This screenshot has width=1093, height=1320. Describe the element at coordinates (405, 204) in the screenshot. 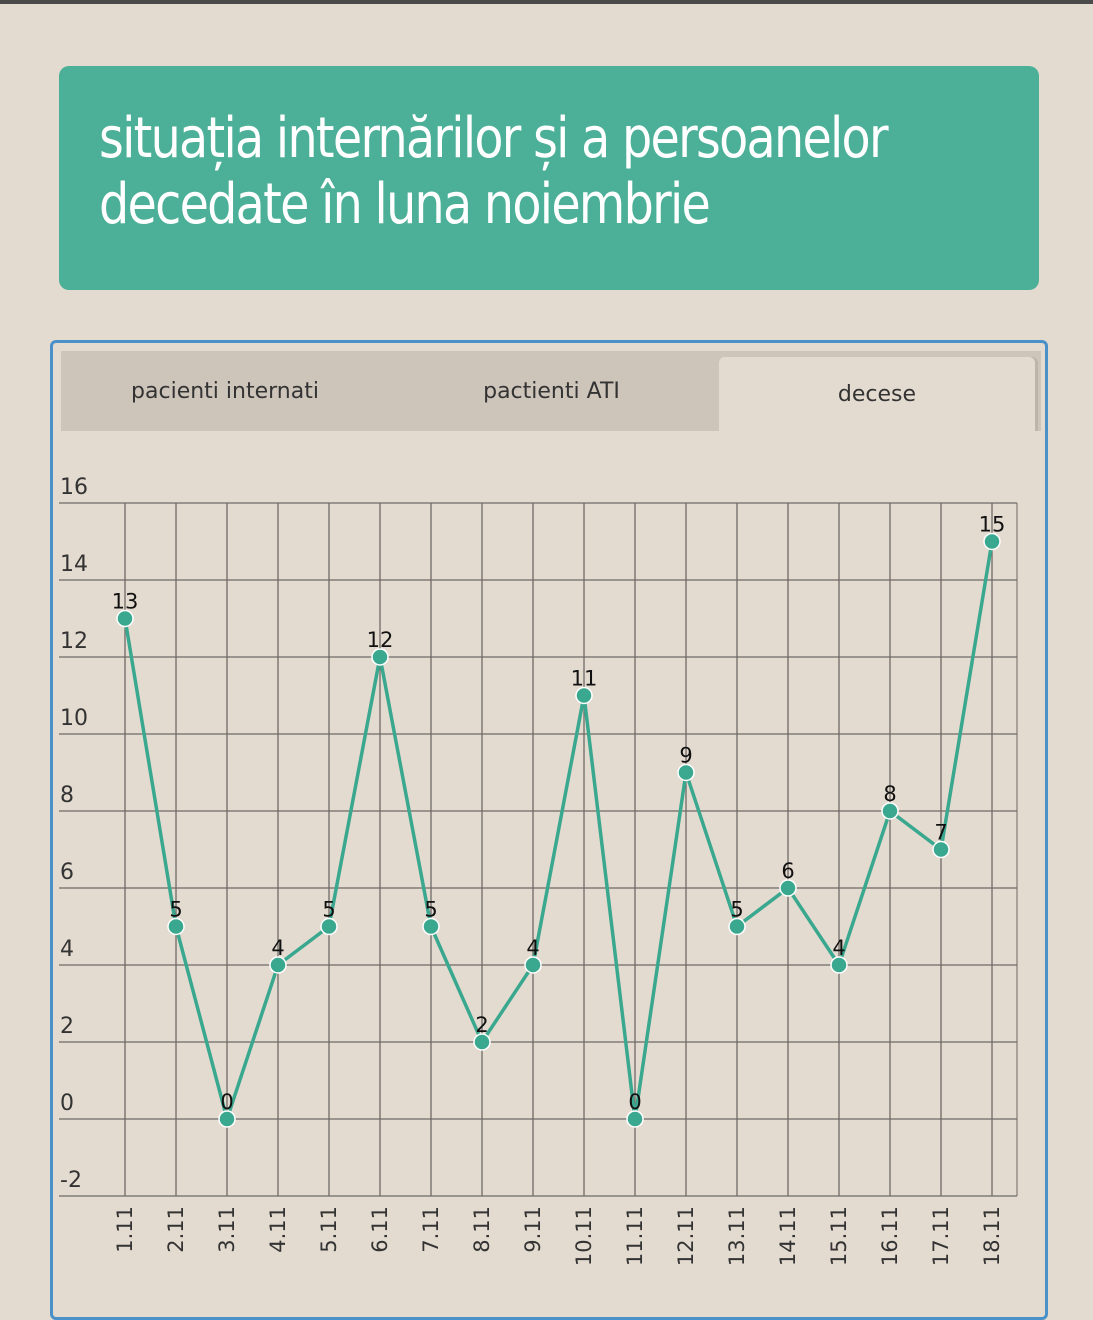

I see `page-title-line-2: decedate în luna noiembrie` at that location.